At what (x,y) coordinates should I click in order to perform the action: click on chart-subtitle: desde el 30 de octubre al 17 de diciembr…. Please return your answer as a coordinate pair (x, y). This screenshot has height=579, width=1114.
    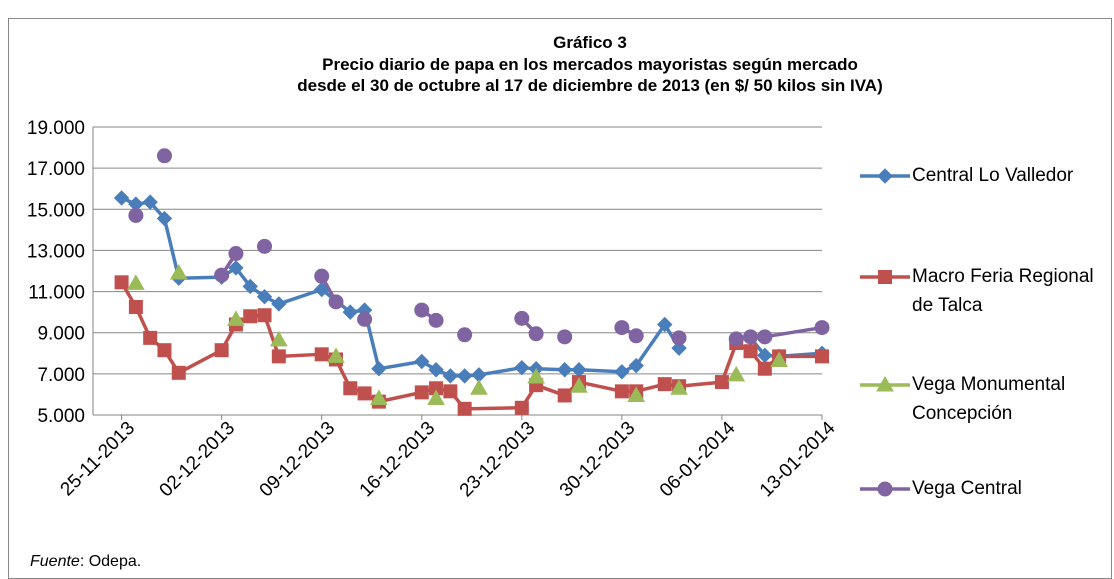
    Looking at the image, I should click on (590, 85).